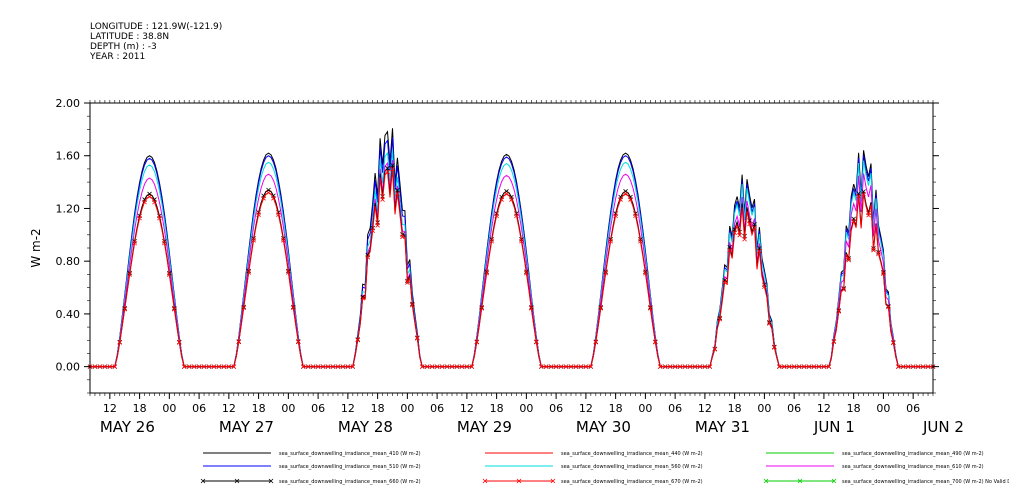 This screenshot has height=504, width=1009. I want to click on x-day-label: JUN 1, so click(834, 427).